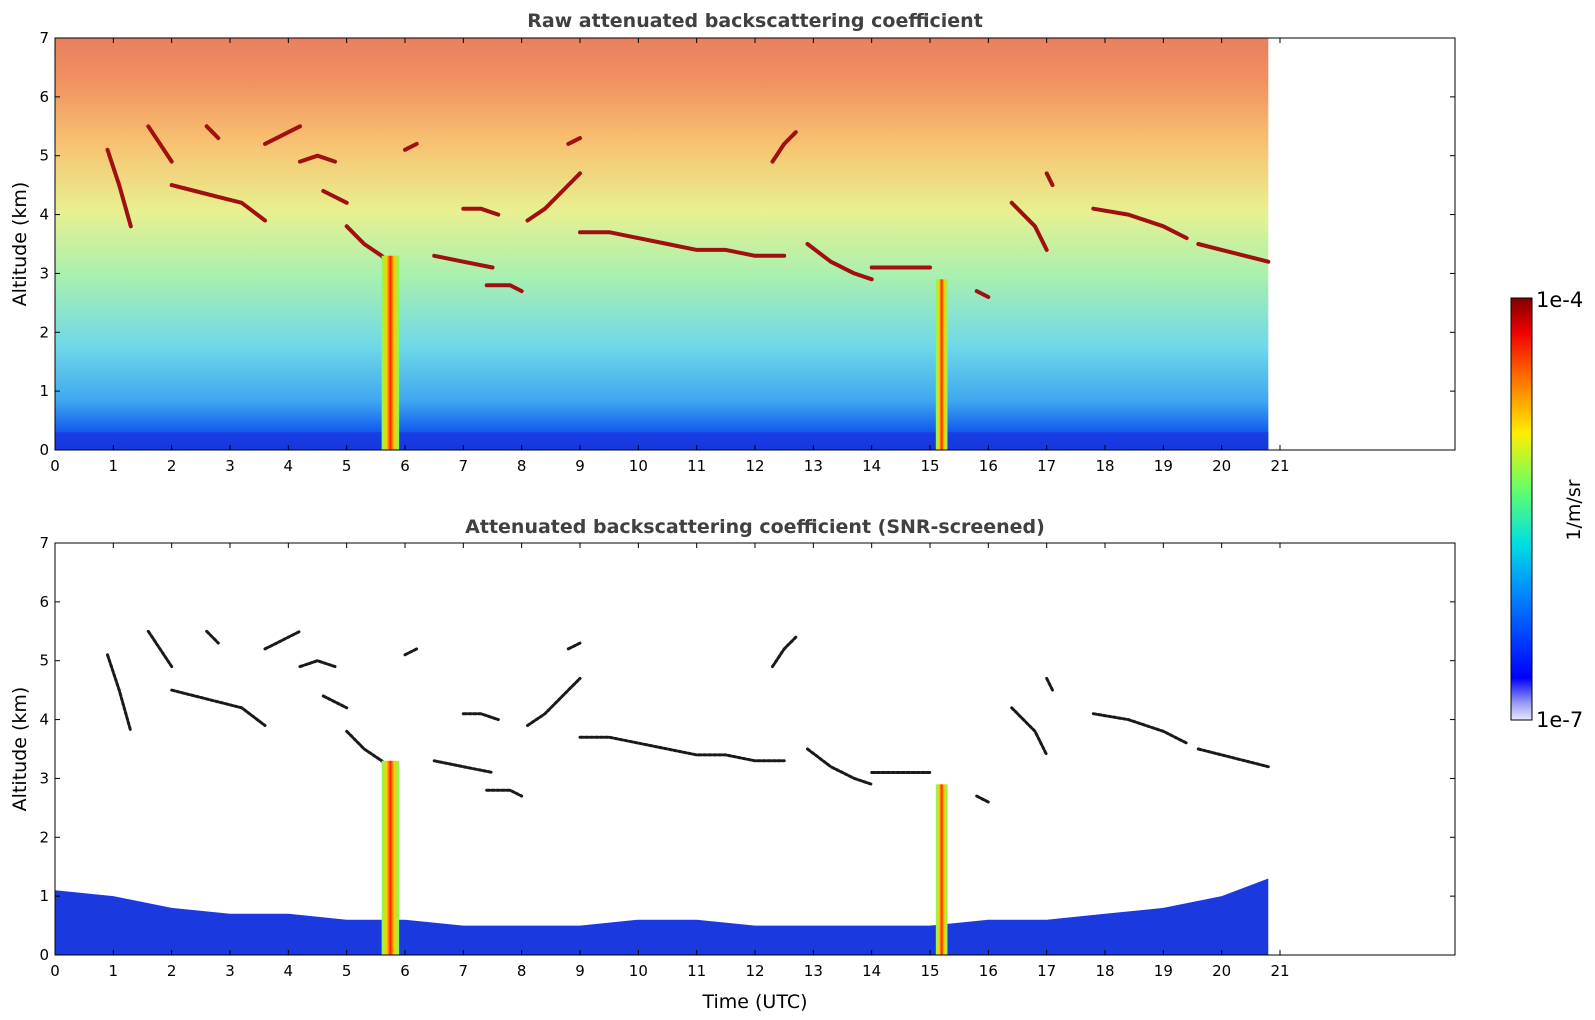  I want to click on colorbar: 1e-4 1e-7 1/m/sr, so click(1547, 510).